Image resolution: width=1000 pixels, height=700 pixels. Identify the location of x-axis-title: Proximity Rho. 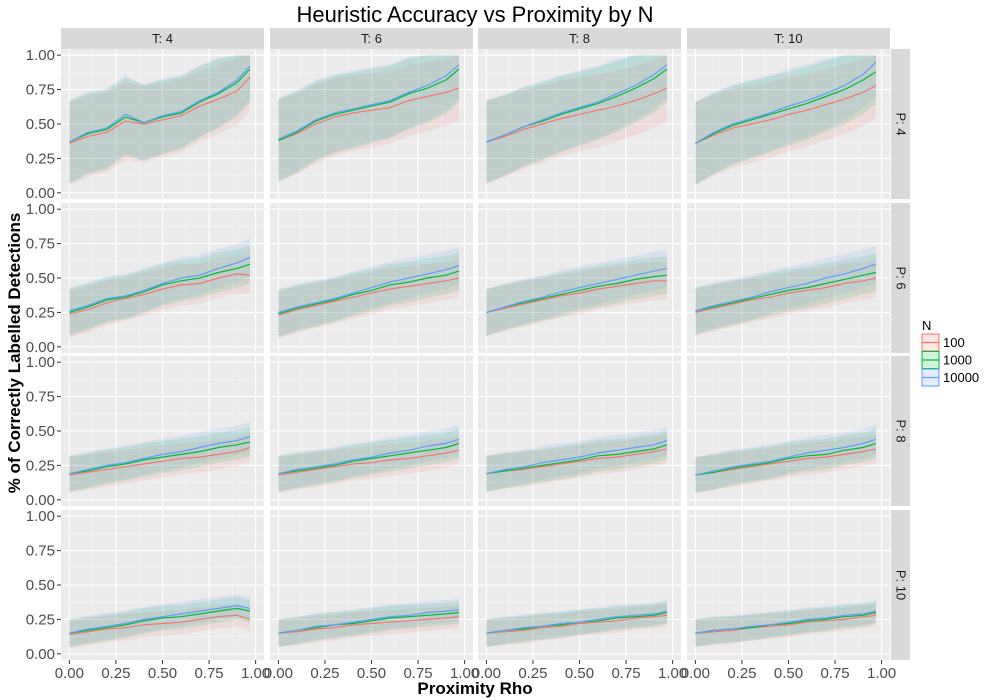
(474, 688).